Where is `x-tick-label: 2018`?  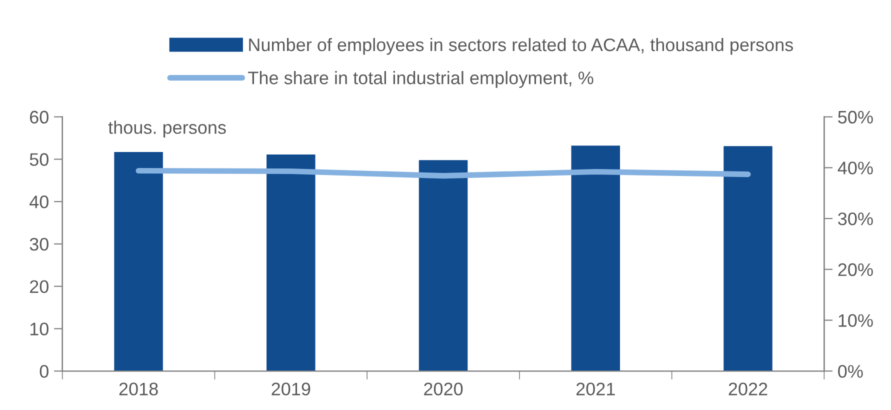
x-tick-label: 2018 is located at coordinates (138, 389).